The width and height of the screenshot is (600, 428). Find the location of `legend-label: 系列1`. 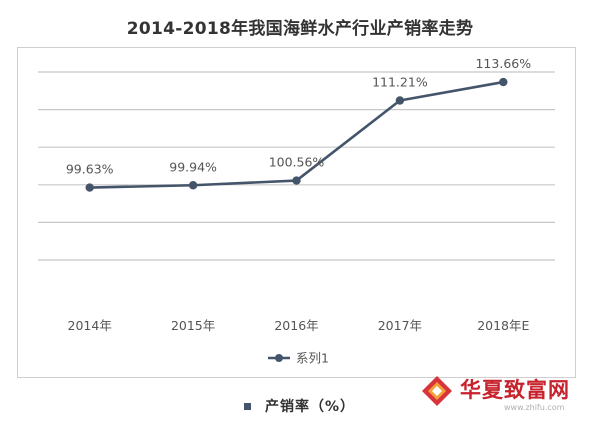

legend-label: 系列1 is located at coordinates (312, 358).